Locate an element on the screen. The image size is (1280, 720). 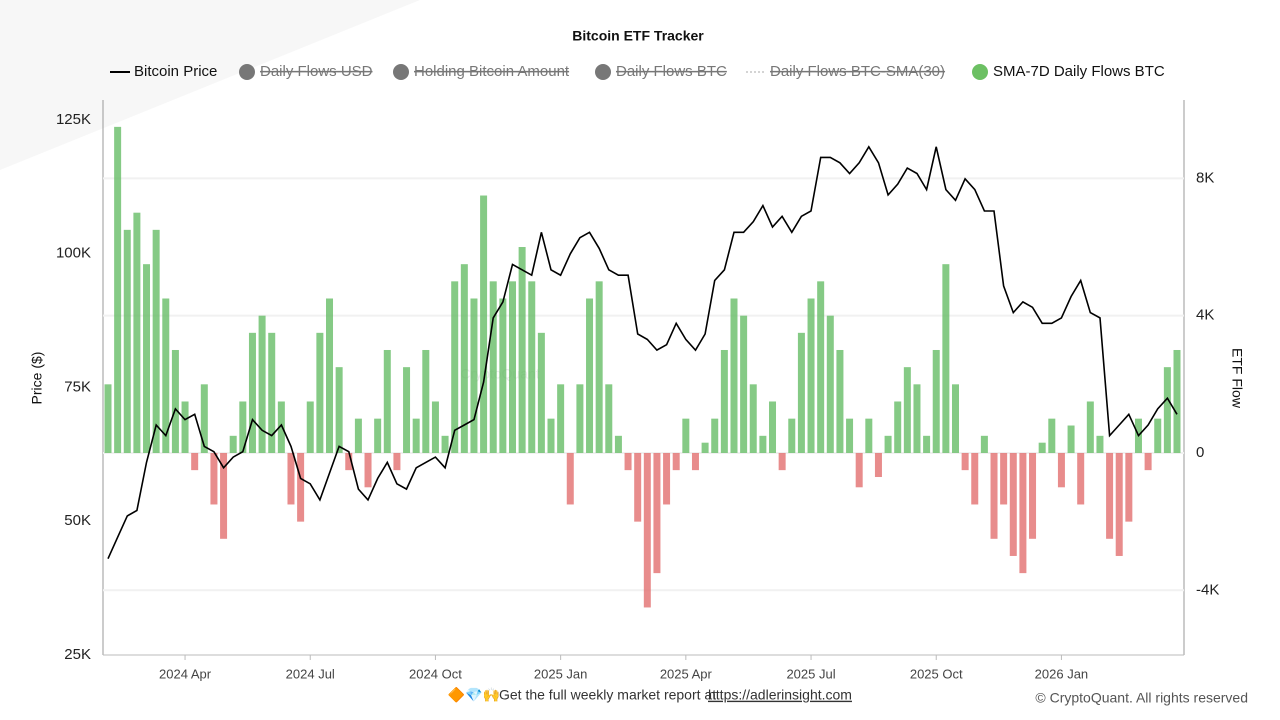
chart-title: Bitcoin ETF Tracker is located at coordinates (638, 36).